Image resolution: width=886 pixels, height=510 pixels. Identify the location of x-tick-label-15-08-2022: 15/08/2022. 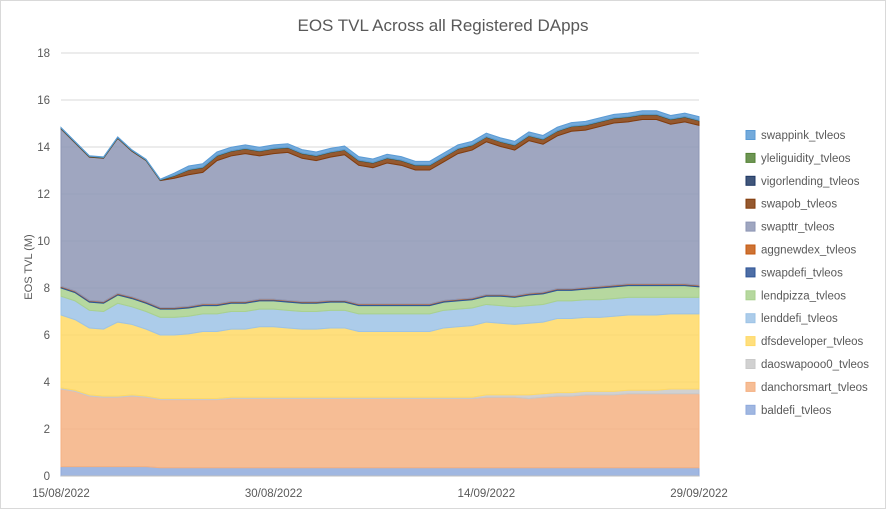
(61, 494).